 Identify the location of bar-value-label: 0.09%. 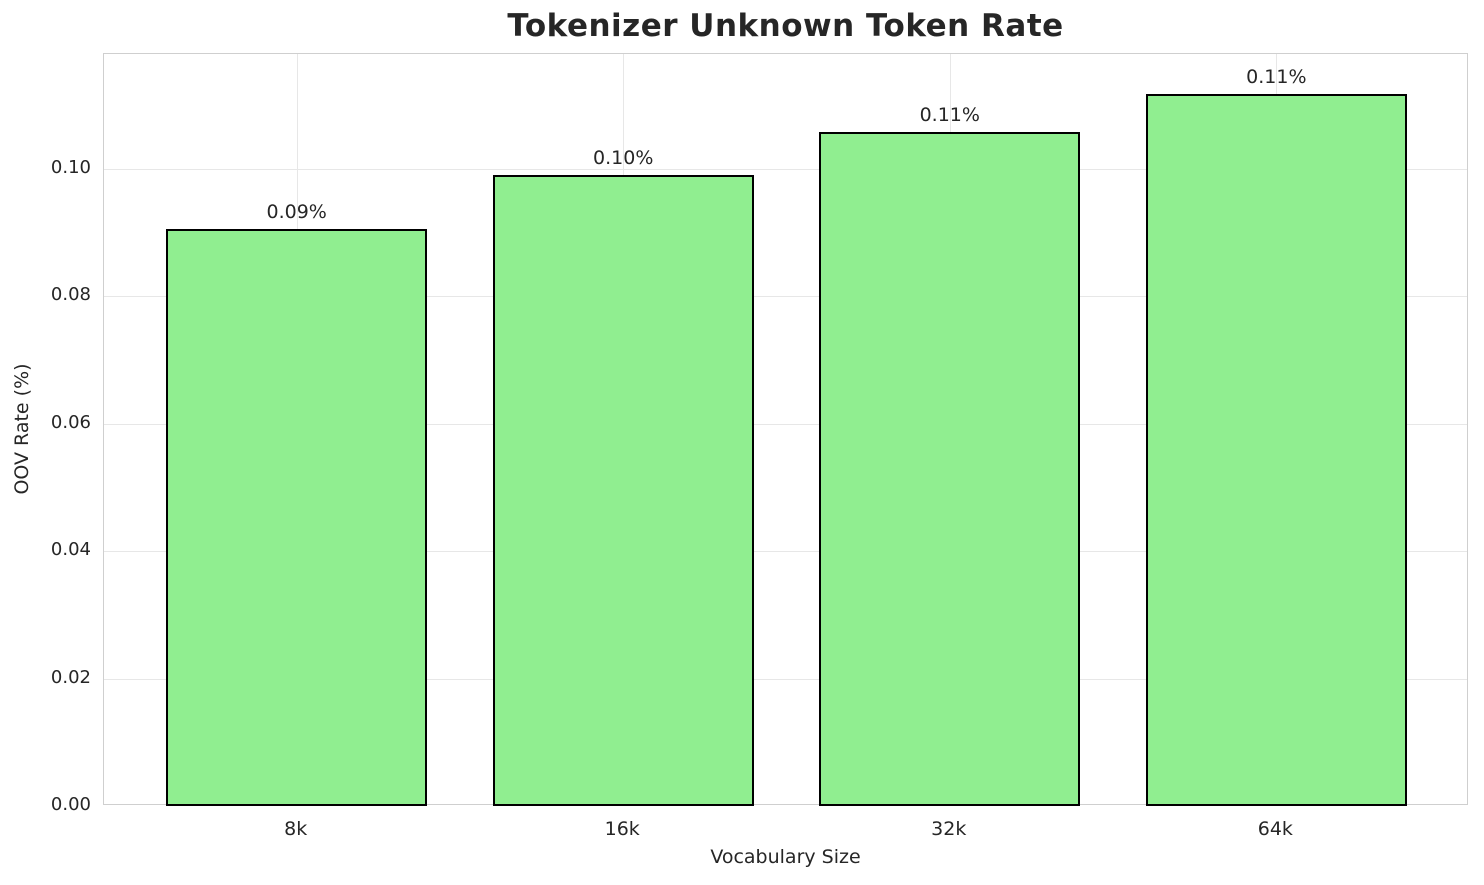
(296, 212).